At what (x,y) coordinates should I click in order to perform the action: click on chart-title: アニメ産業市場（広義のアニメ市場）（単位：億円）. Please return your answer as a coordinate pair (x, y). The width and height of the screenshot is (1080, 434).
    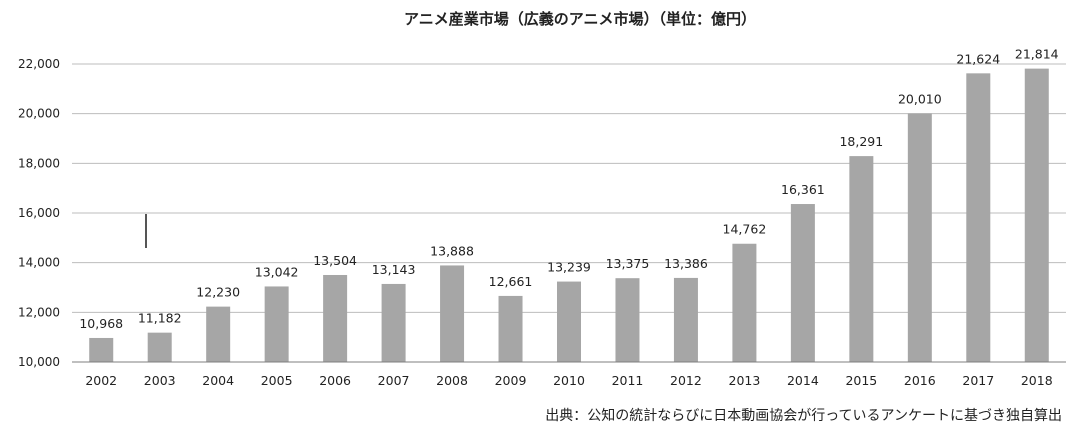
    Looking at the image, I should click on (580, 19).